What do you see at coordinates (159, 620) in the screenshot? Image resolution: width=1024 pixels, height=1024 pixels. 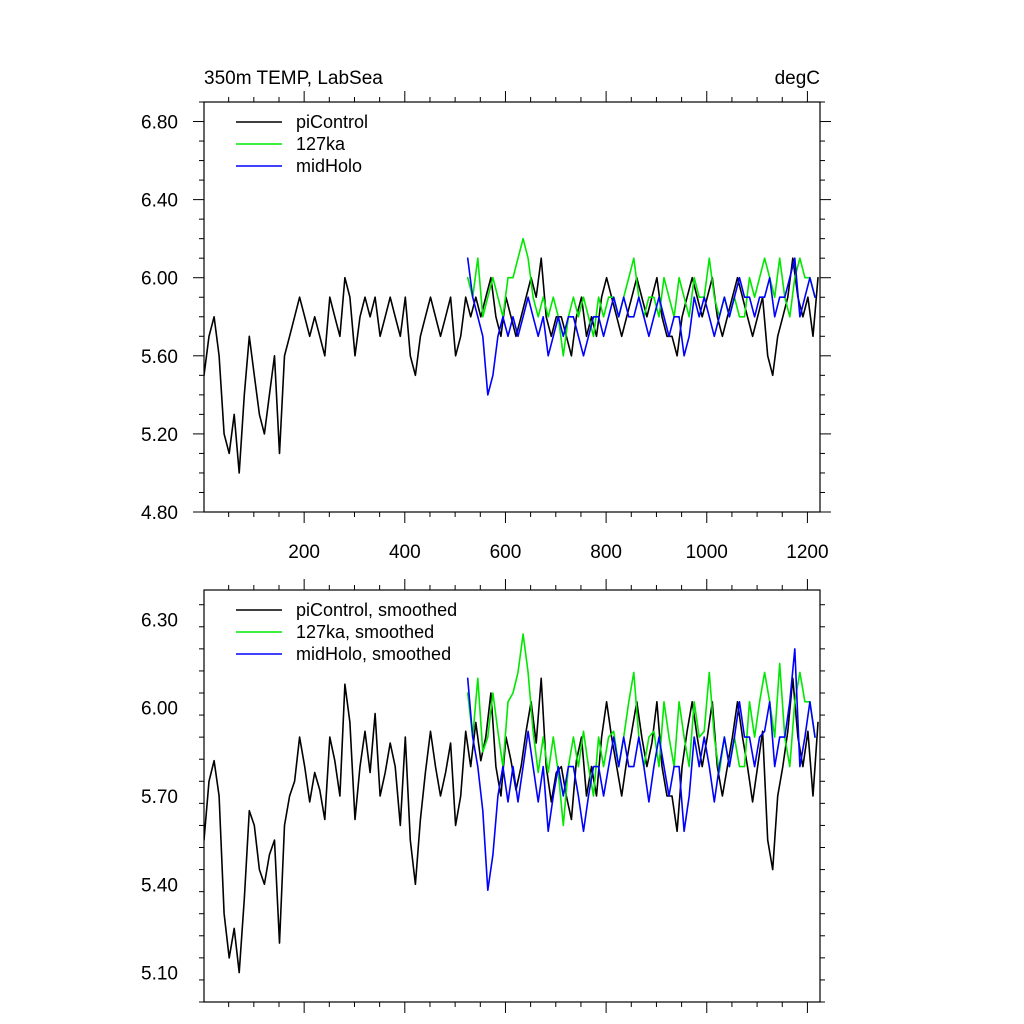 I see `y-tick-label: 6.30` at bounding box center [159, 620].